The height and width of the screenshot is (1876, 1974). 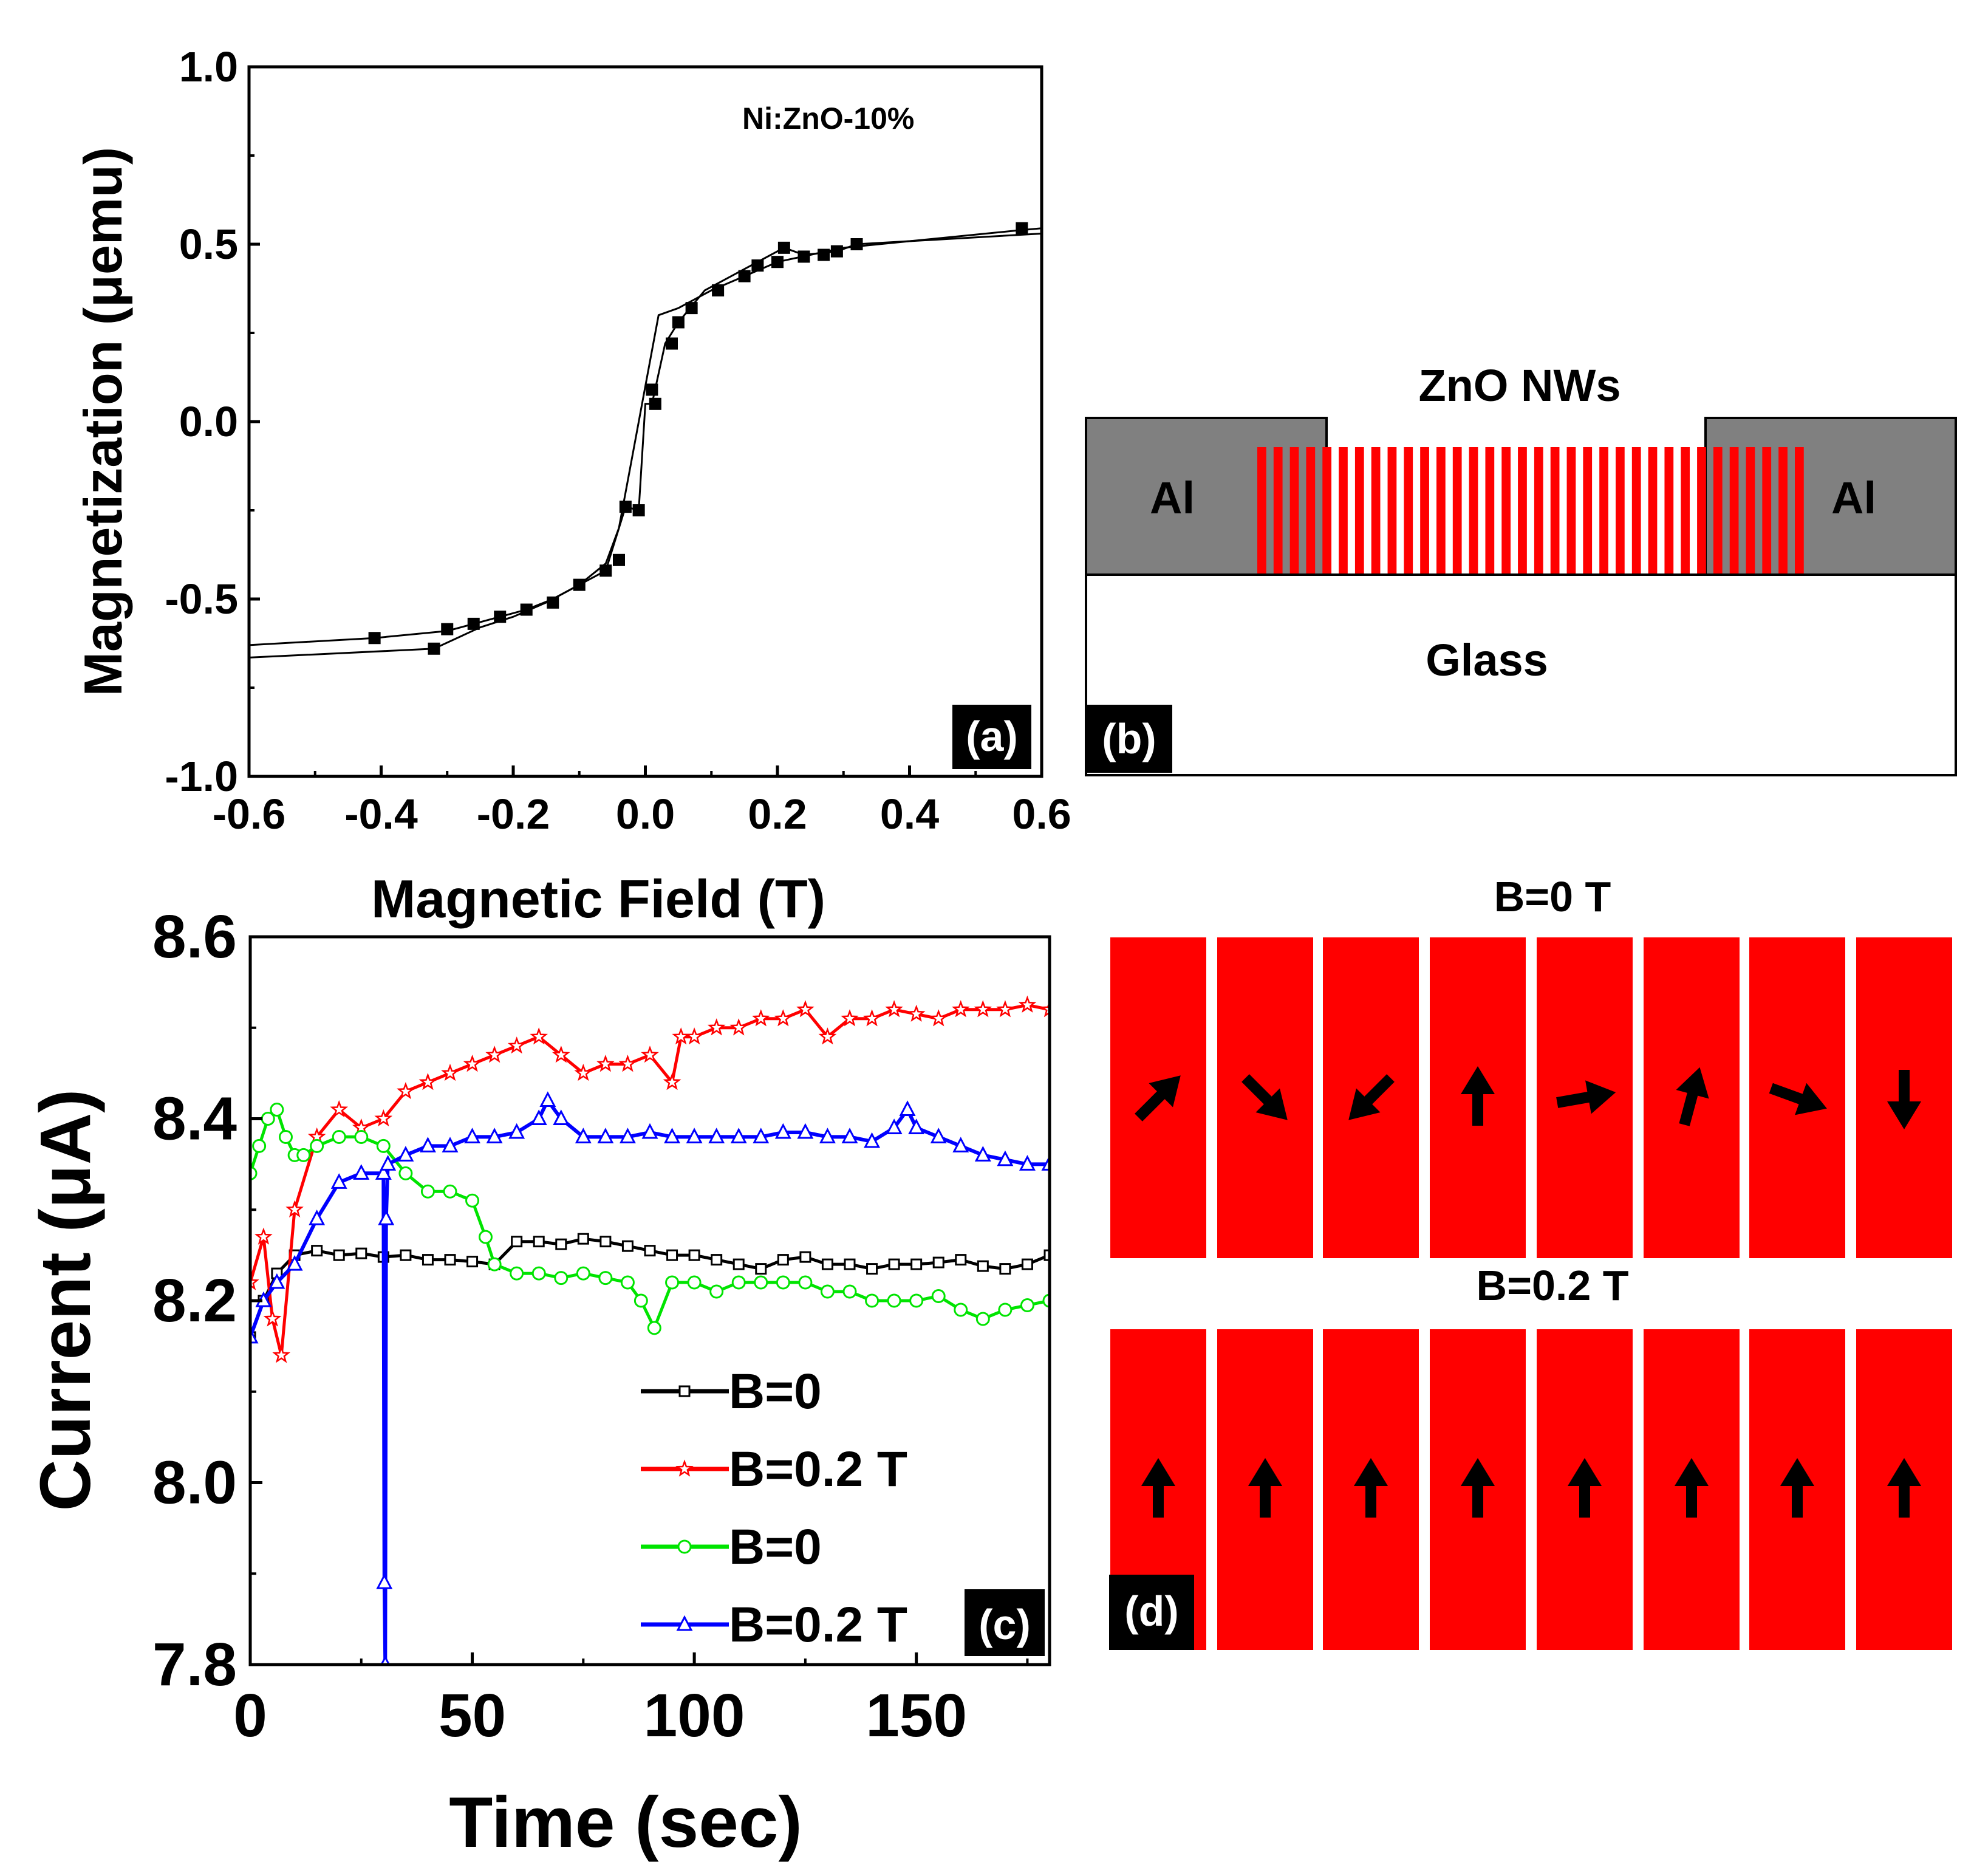 I want to click on x-tick-label: -0.6, so click(x=250, y=814).